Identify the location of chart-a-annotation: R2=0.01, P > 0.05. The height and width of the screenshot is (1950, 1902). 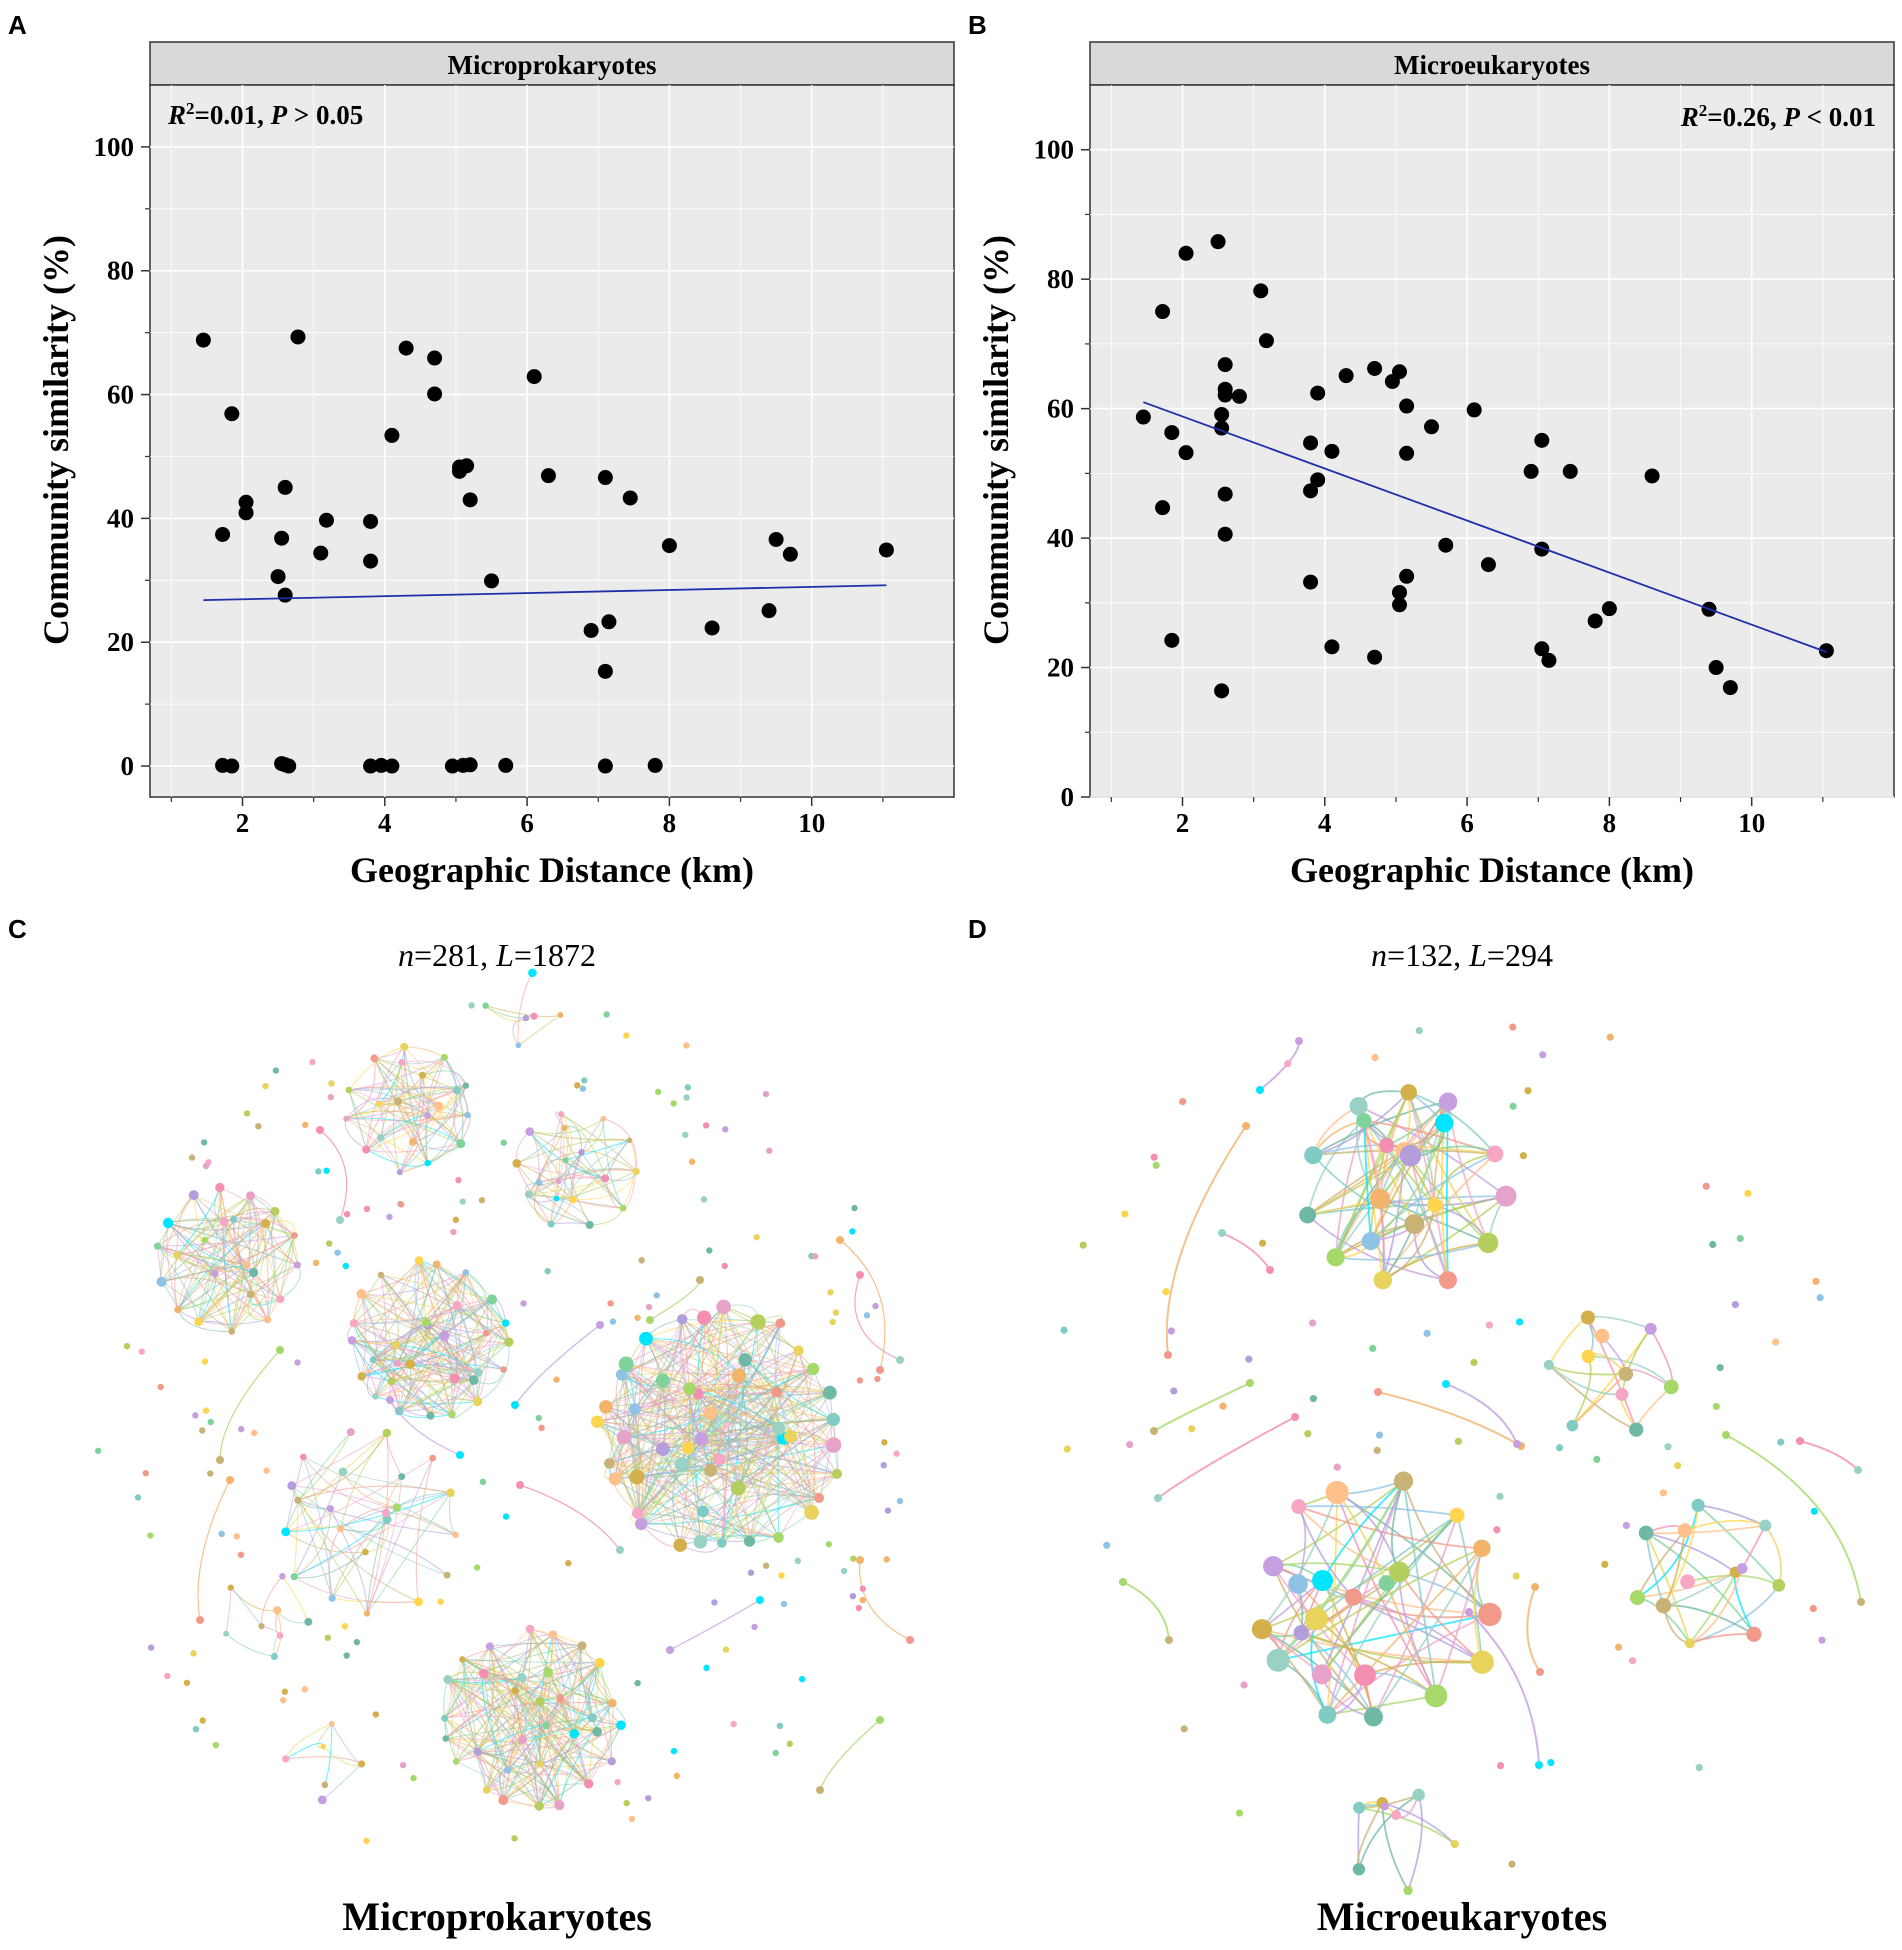
(265, 114).